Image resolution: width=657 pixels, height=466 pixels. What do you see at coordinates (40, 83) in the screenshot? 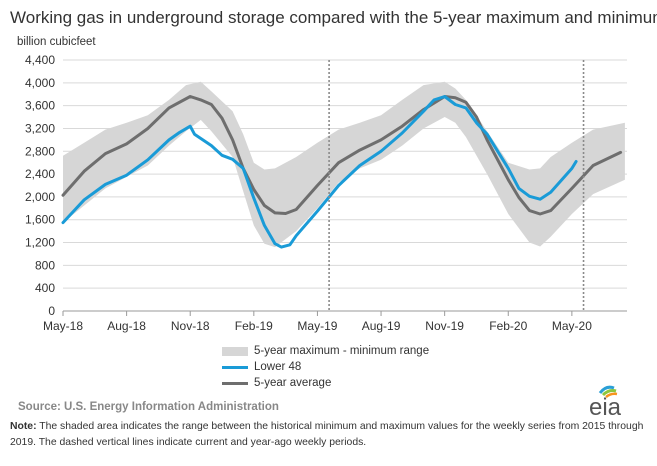
I see `y-tick-label: 4,000` at bounding box center [40, 83].